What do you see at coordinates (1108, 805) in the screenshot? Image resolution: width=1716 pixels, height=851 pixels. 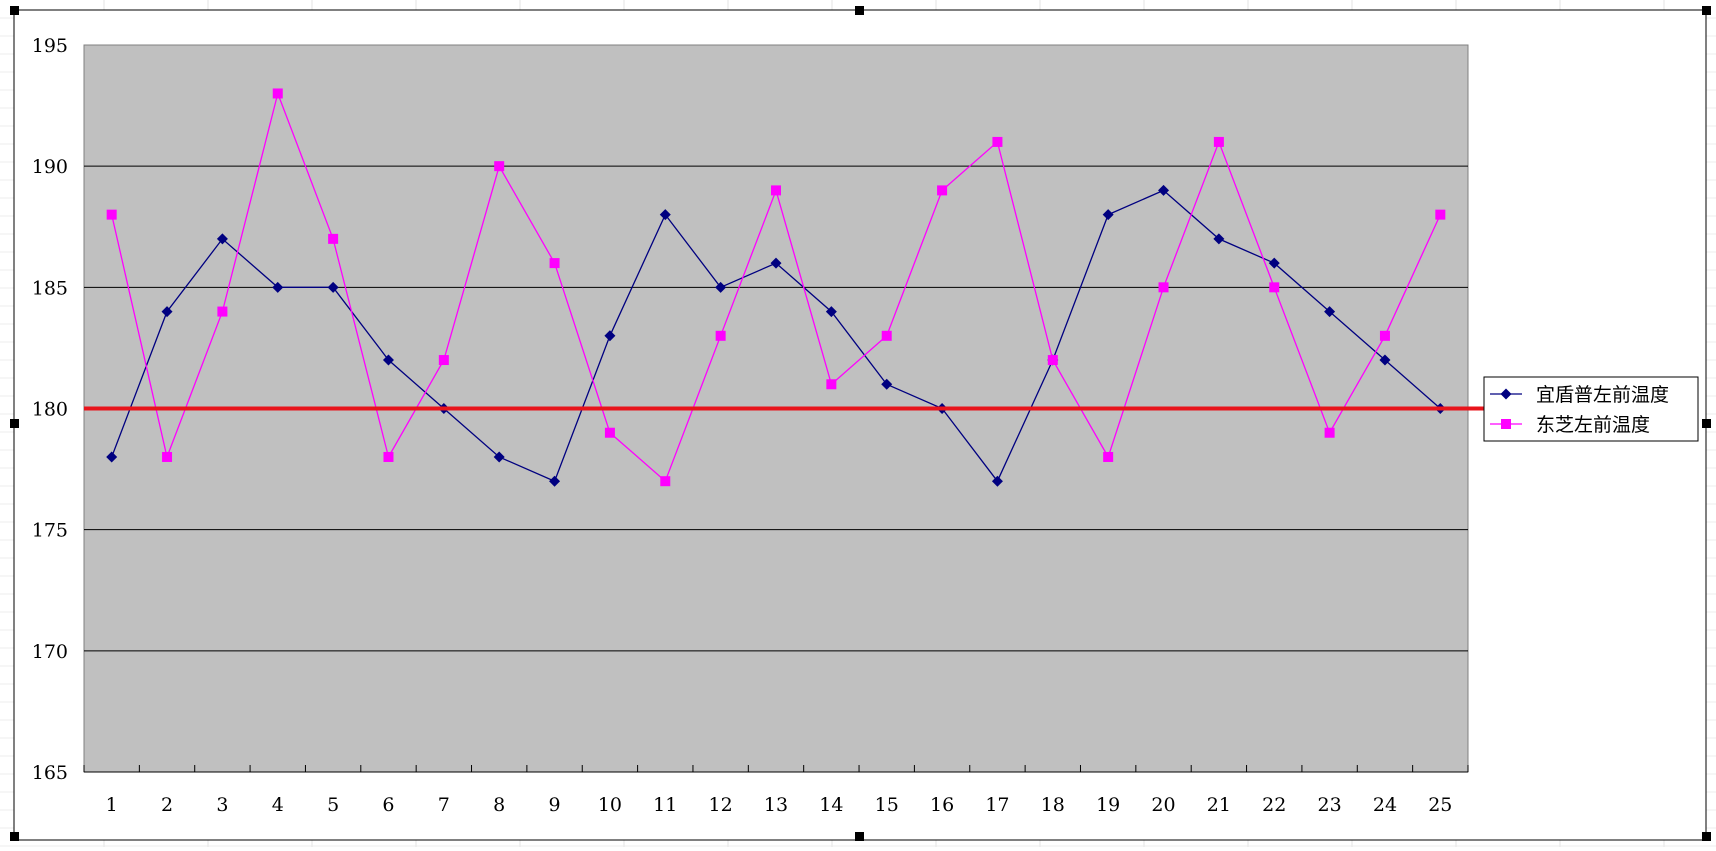 I see `x-tick-label: 19` at bounding box center [1108, 805].